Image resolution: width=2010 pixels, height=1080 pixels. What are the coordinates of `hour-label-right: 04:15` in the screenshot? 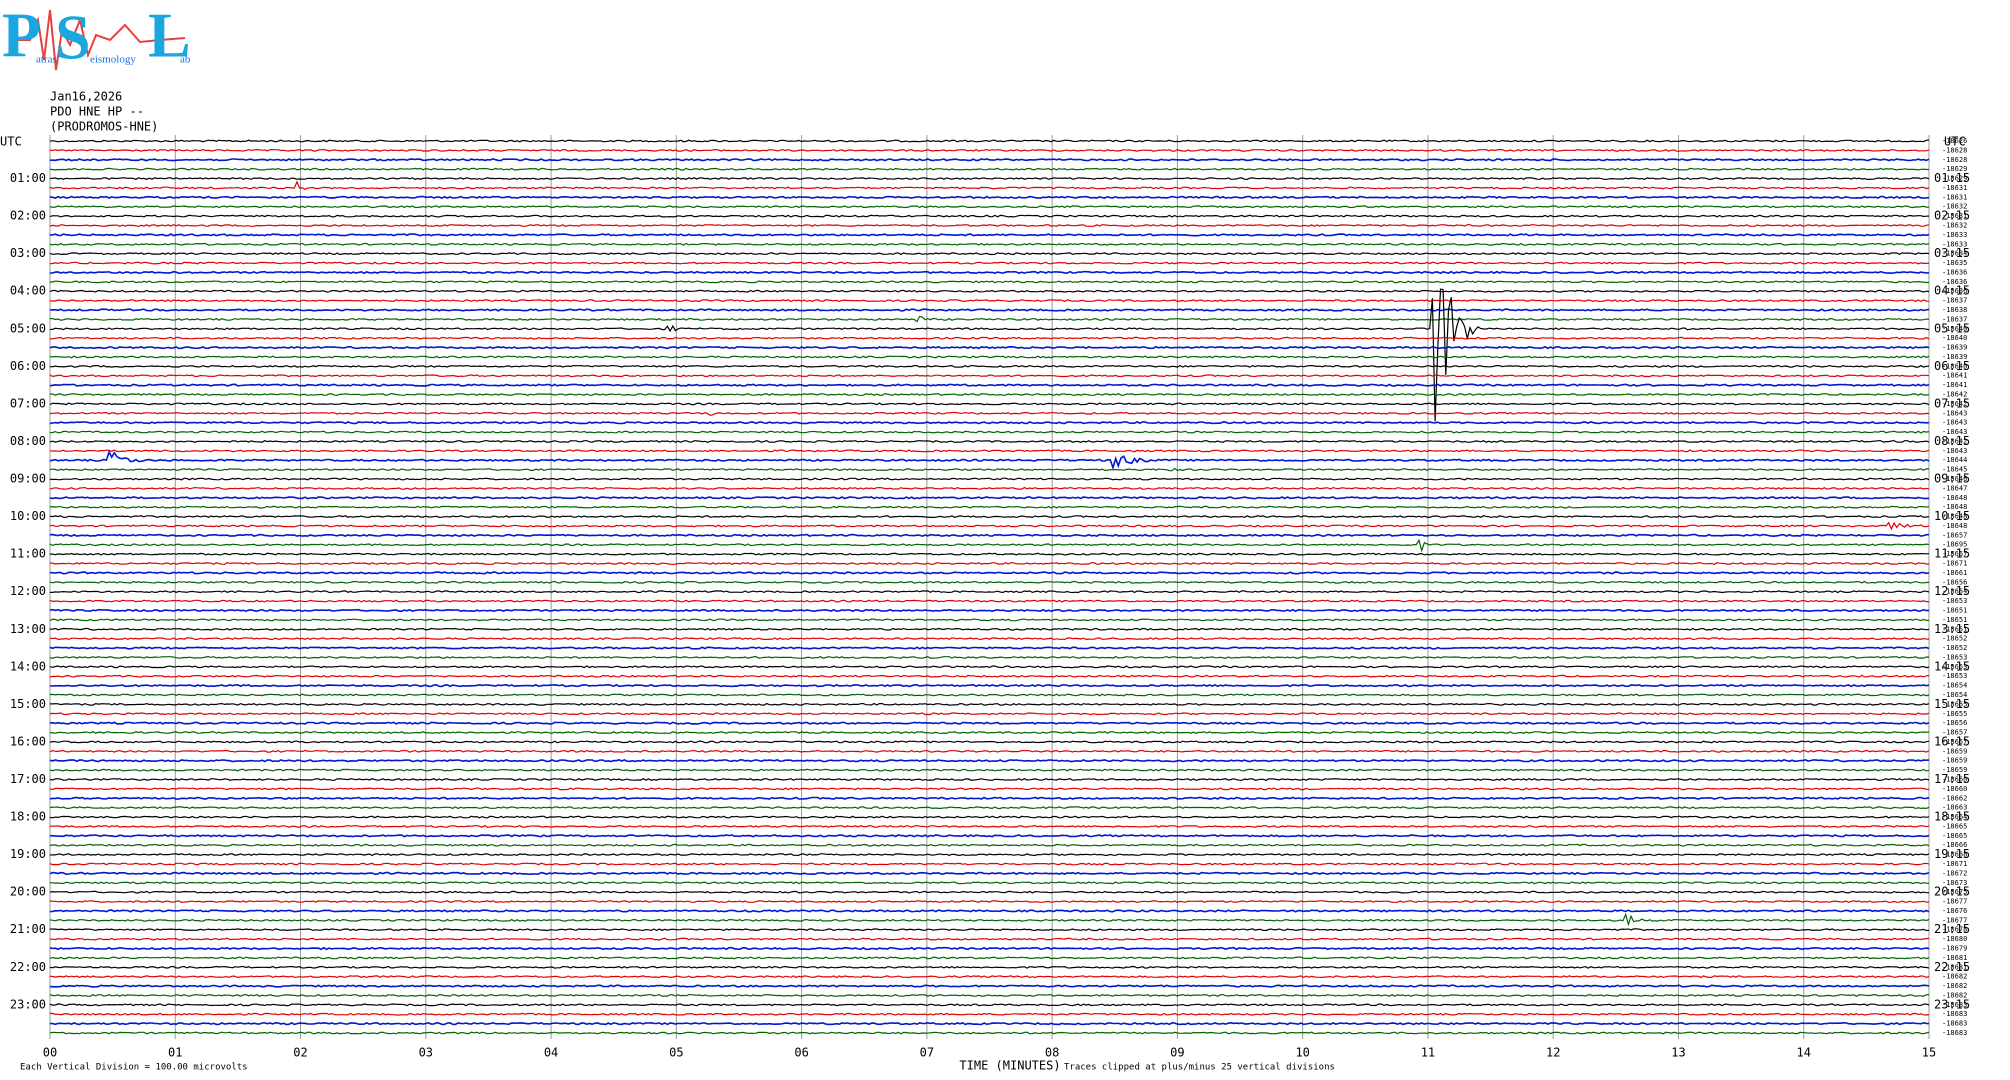 It's located at (1952, 291).